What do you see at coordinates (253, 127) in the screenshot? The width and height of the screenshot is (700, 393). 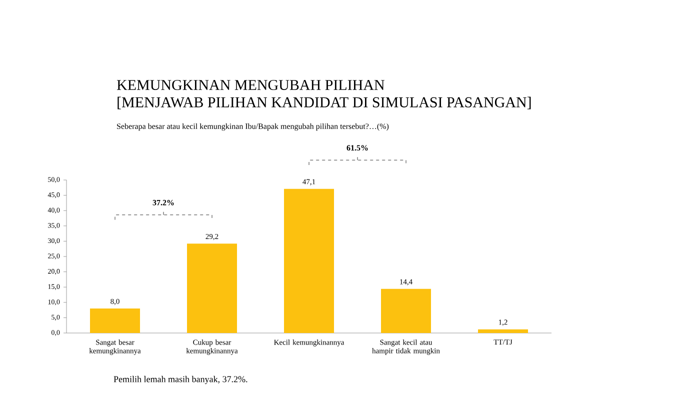 I see `text: Seberapa besar atau kecil kemungkinan Ibu/Bapak mengubah pilihan tersebut?…(%)` at bounding box center [253, 127].